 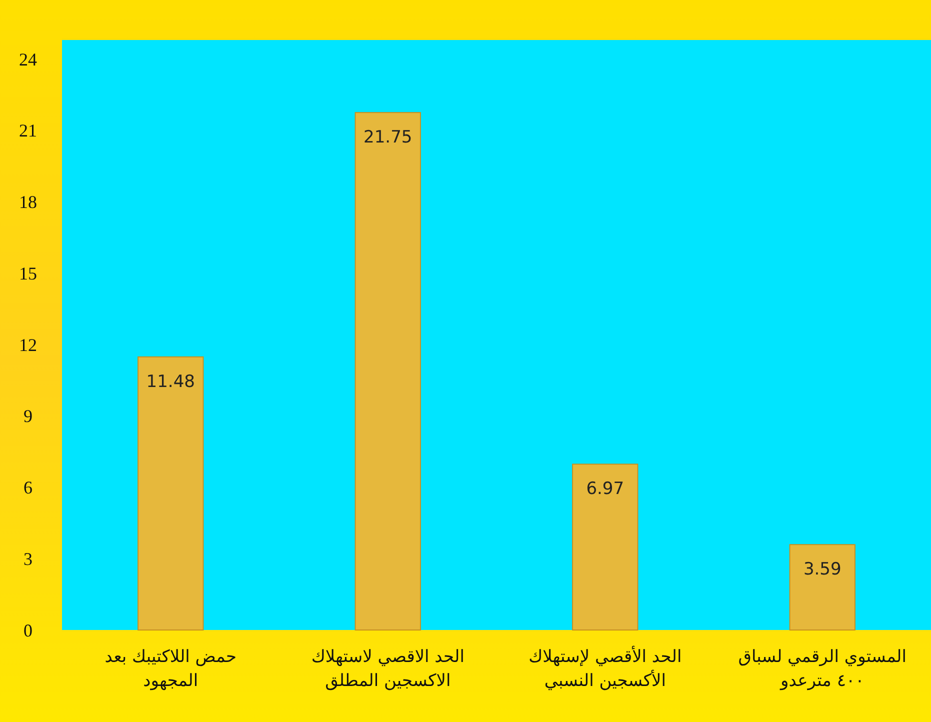 What do you see at coordinates (388, 138) in the screenshot?
I see `data-label: 21.75` at bounding box center [388, 138].